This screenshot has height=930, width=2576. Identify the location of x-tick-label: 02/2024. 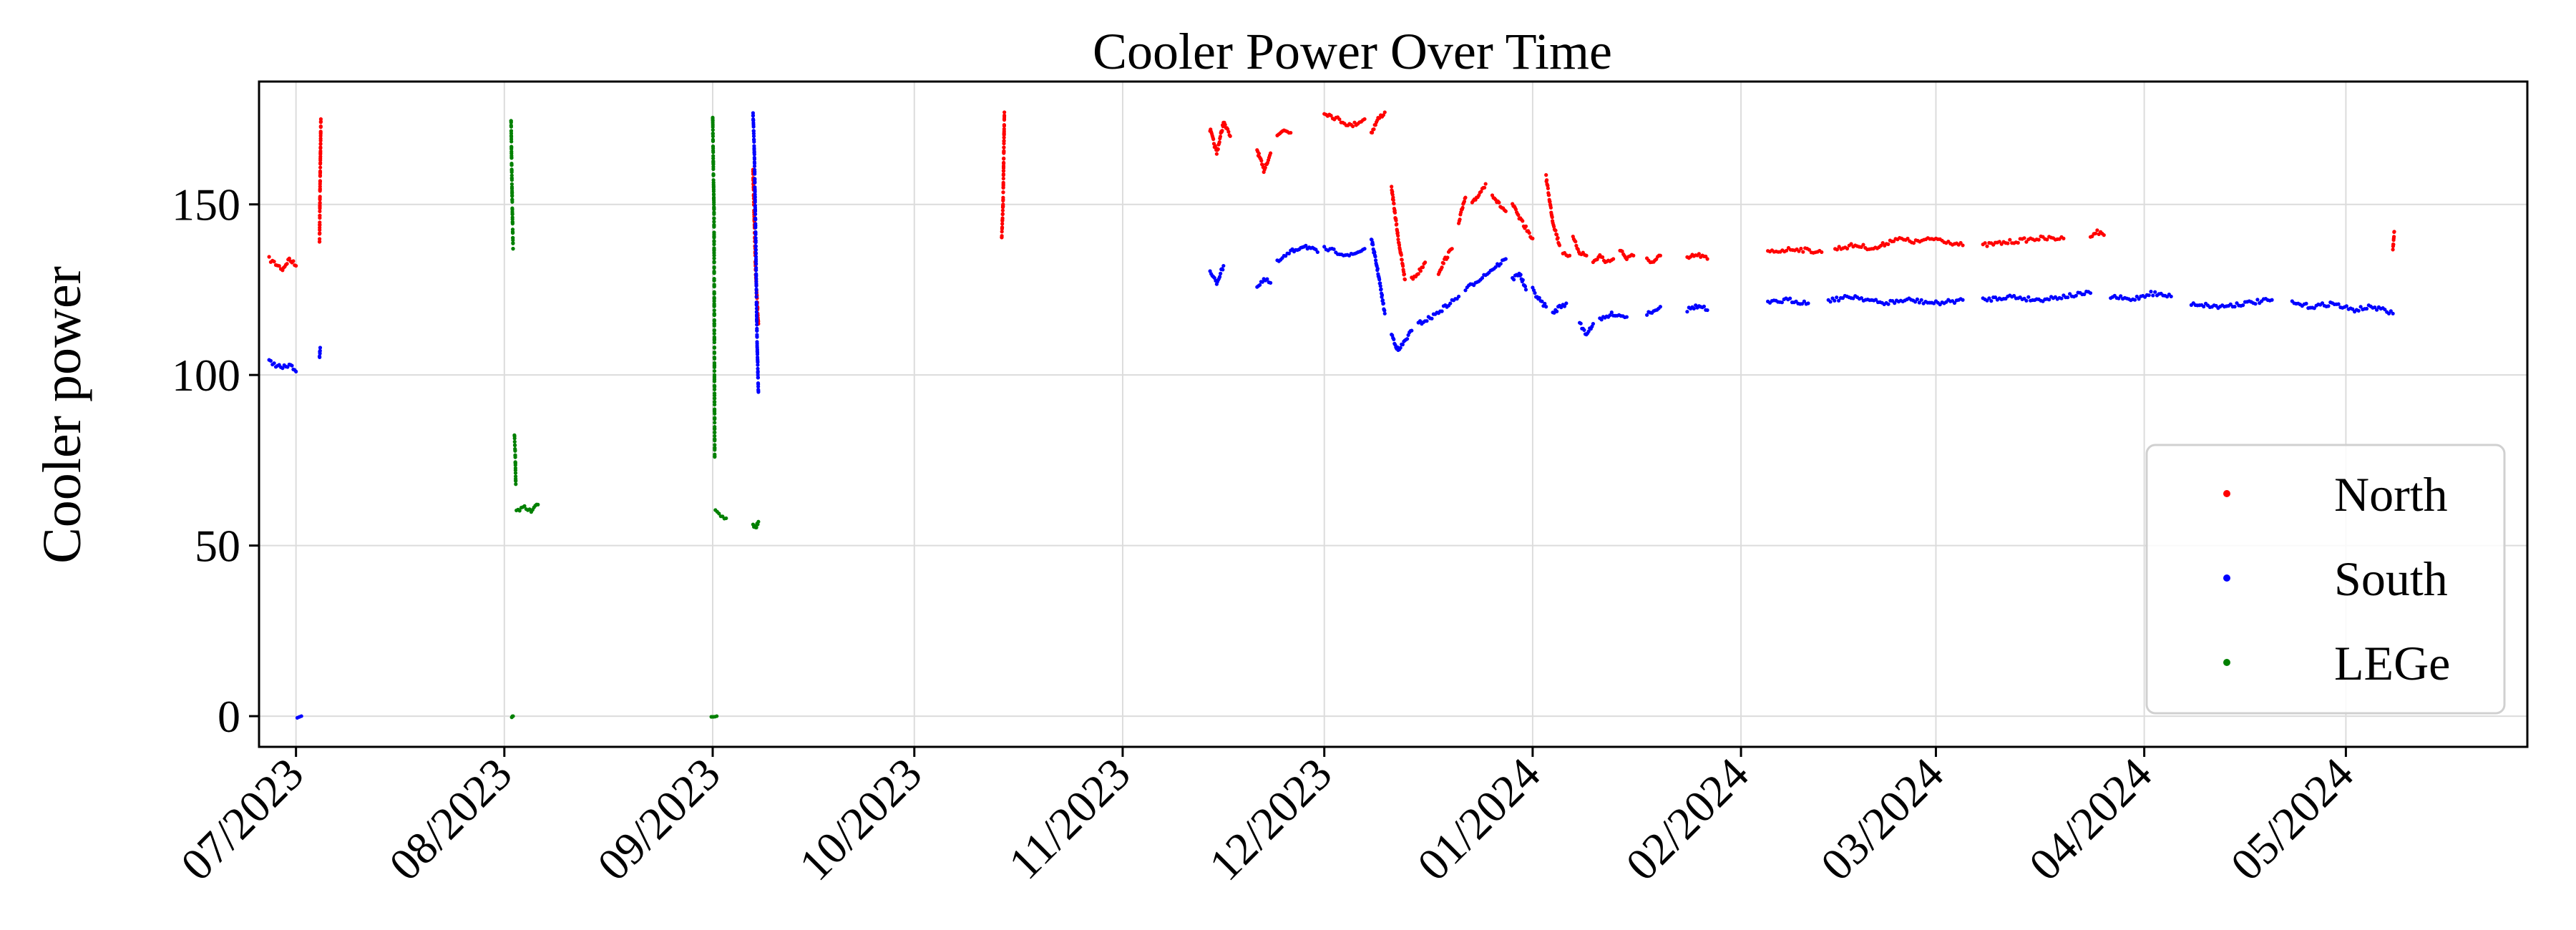
(1687, 819).